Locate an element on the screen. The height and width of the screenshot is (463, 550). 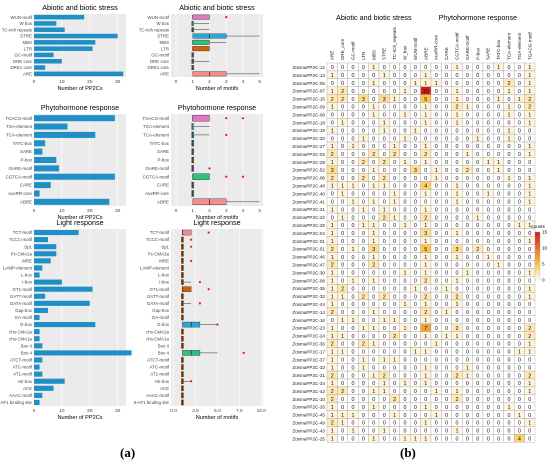
y-tick-label: Pc-CMA2a is located at coordinates (159, 253).